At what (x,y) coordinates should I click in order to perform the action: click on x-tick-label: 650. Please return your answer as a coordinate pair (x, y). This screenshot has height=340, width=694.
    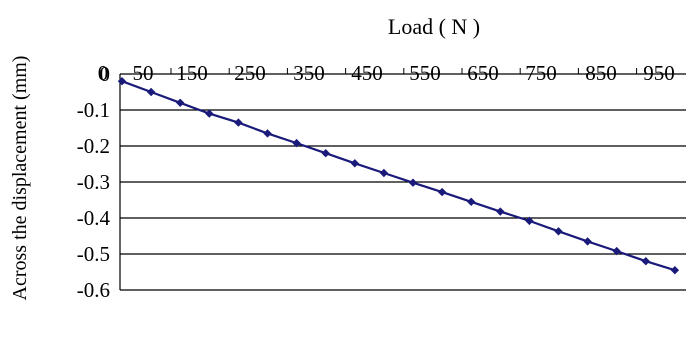
    Looking at the image, I should click on (483, 73).